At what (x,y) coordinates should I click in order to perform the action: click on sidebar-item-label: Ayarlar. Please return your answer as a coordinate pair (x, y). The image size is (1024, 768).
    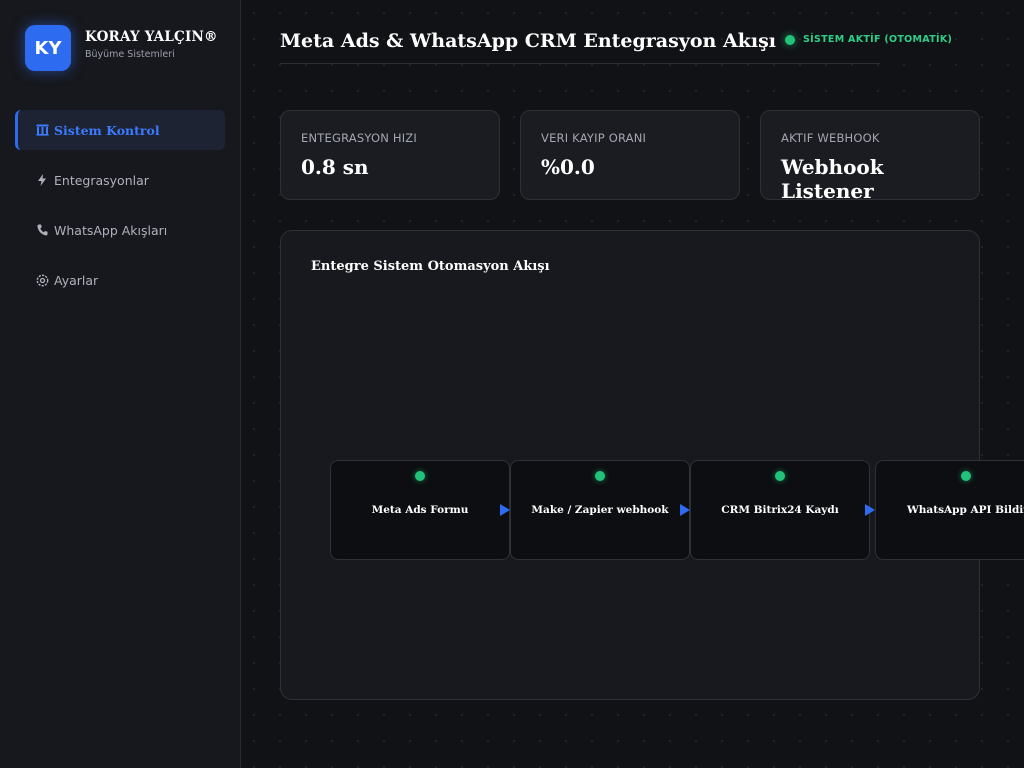
    Looking at the image, I should click on (76, 280).